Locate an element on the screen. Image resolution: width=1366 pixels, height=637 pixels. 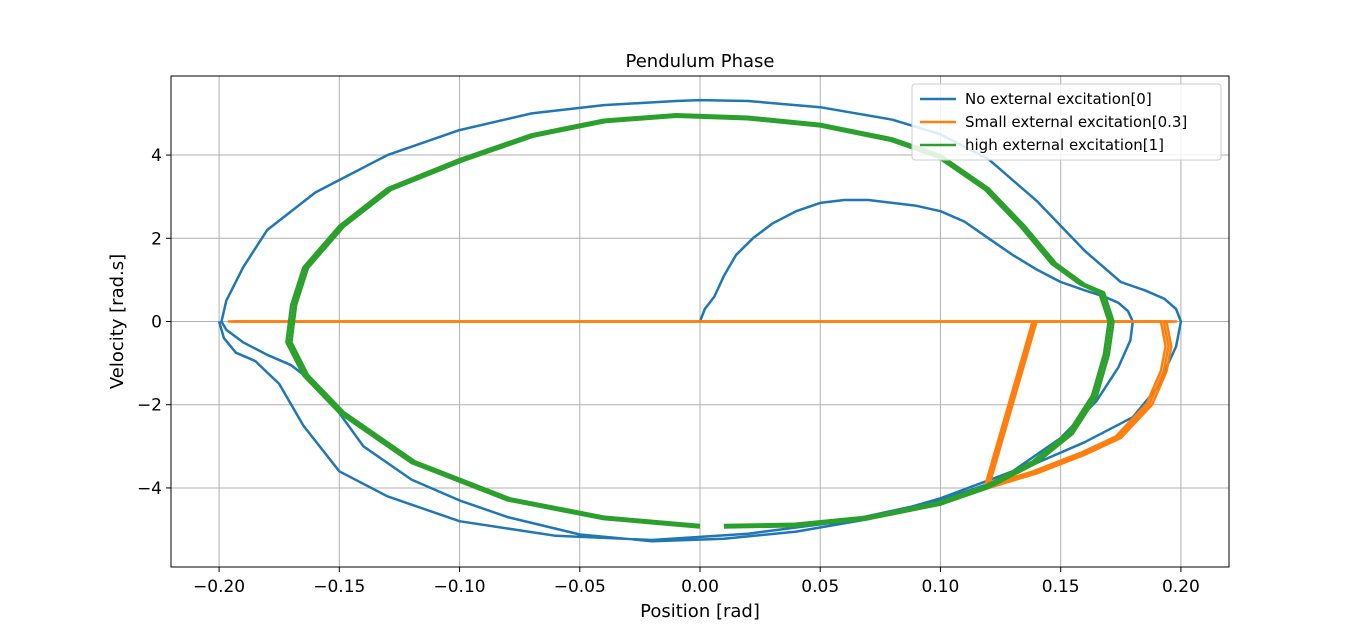
y-tick-label: −4 is located at coordinates (149, 489).